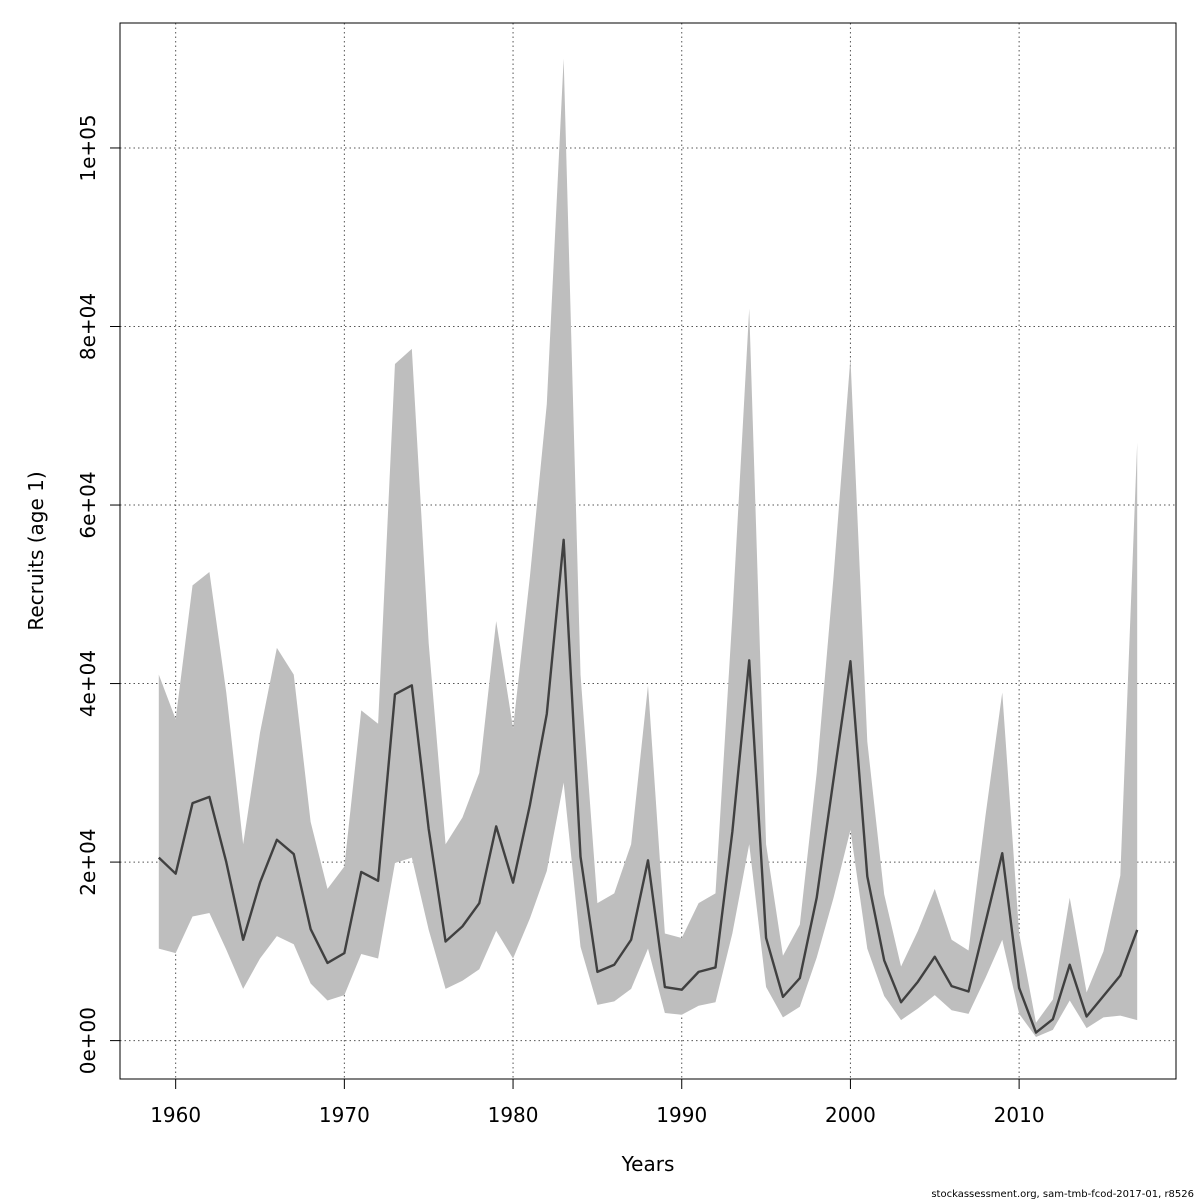 The image size is (1200, 1200). What do you see at coordinates (648, 1164) in the screenshot?
I see `x-axis-label: Years` at bounding box center [648, 1164].